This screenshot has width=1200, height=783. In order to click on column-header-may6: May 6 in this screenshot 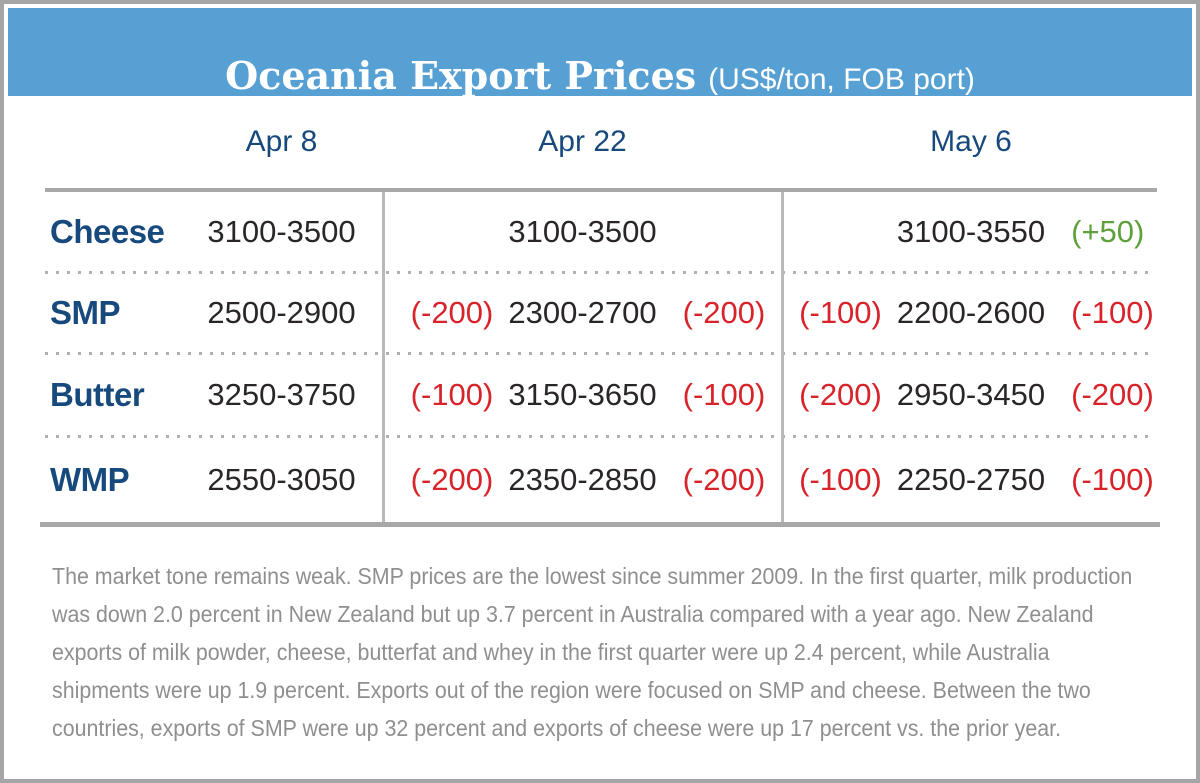, I will do `click(971, 141)`.